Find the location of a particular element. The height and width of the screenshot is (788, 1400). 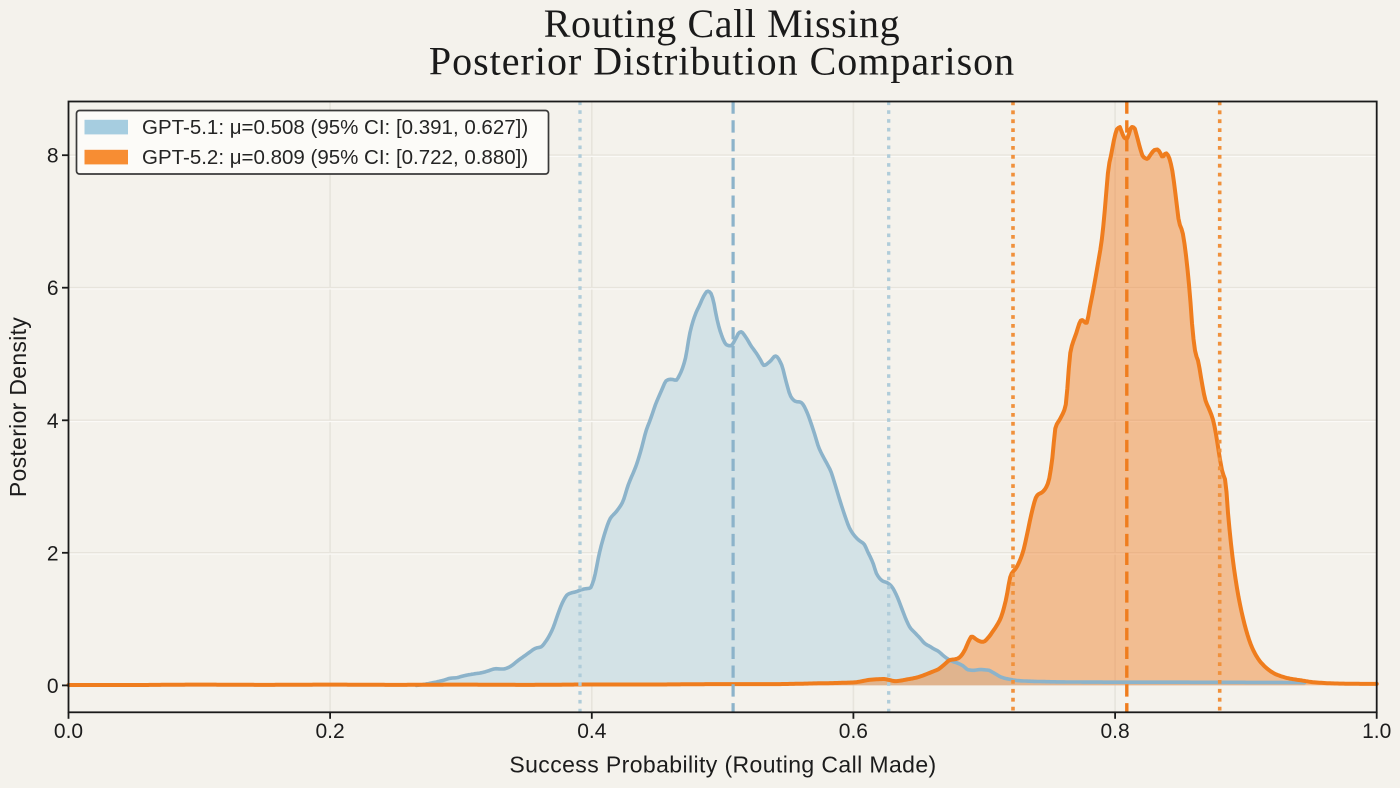

svg-text:Posterior Distribution Compari: Posterior Distribution Comparison is located at coordinates (722, 61).